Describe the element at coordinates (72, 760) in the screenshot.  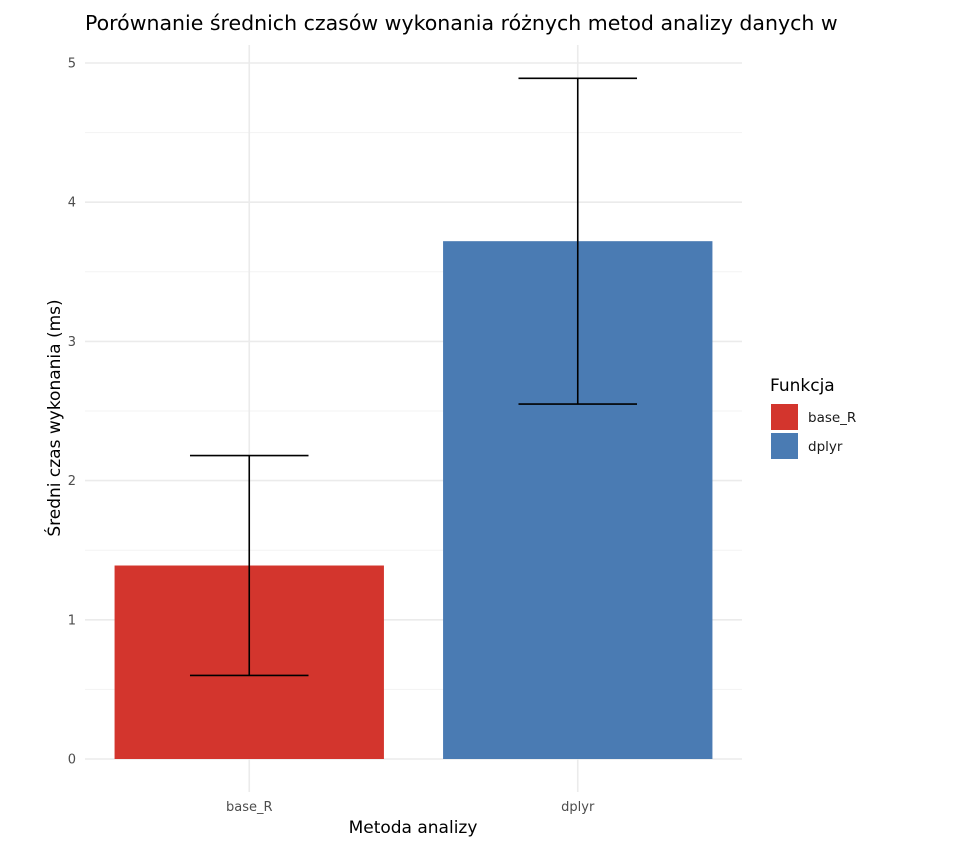
I see `y-tick-label: 0` at that location.